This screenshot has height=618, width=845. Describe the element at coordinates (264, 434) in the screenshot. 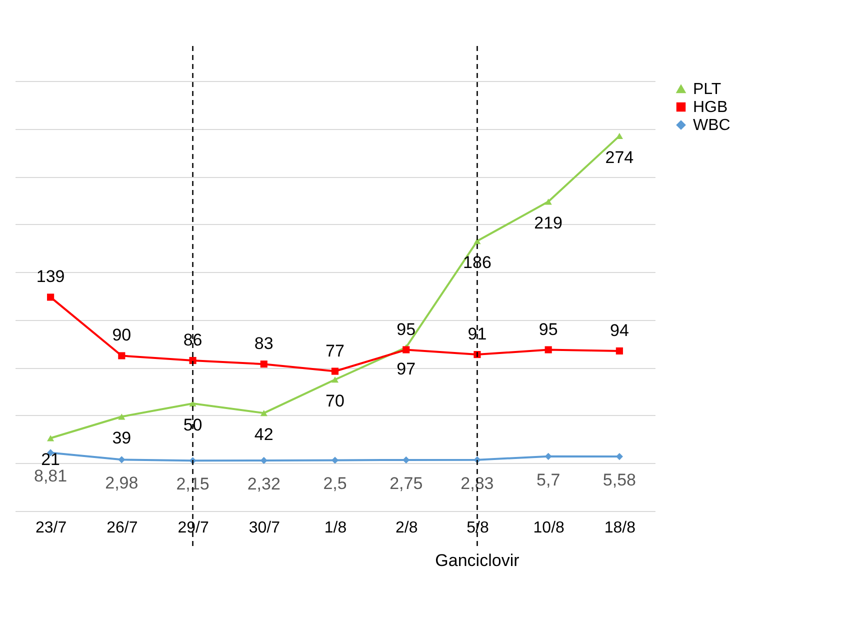

I see `data-label: 42` at that location.